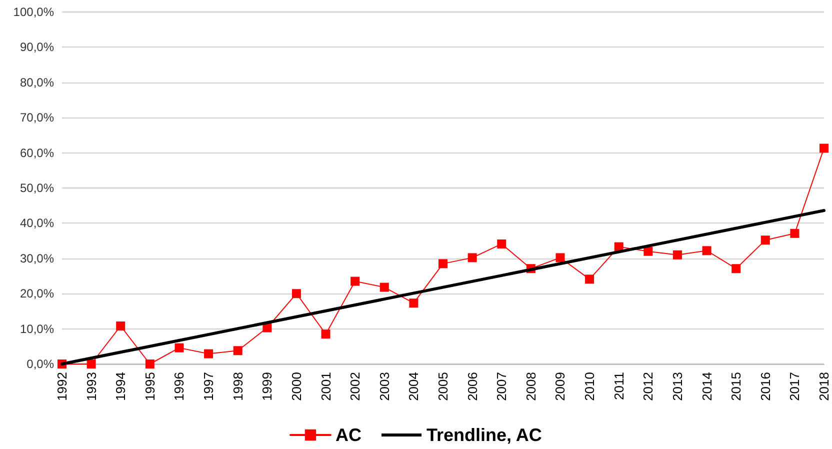  I want to click on y-tick-label: 90,0%, so click(37, 47).